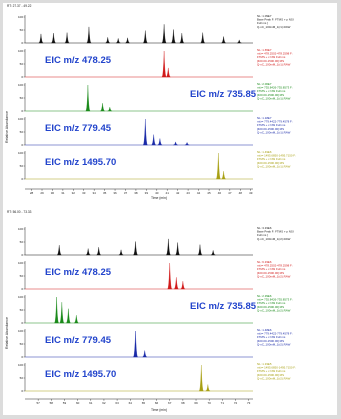  Describe the element at coordinates (157, 193) in the screenshot. I see `x-tick-label: 40` at that location.